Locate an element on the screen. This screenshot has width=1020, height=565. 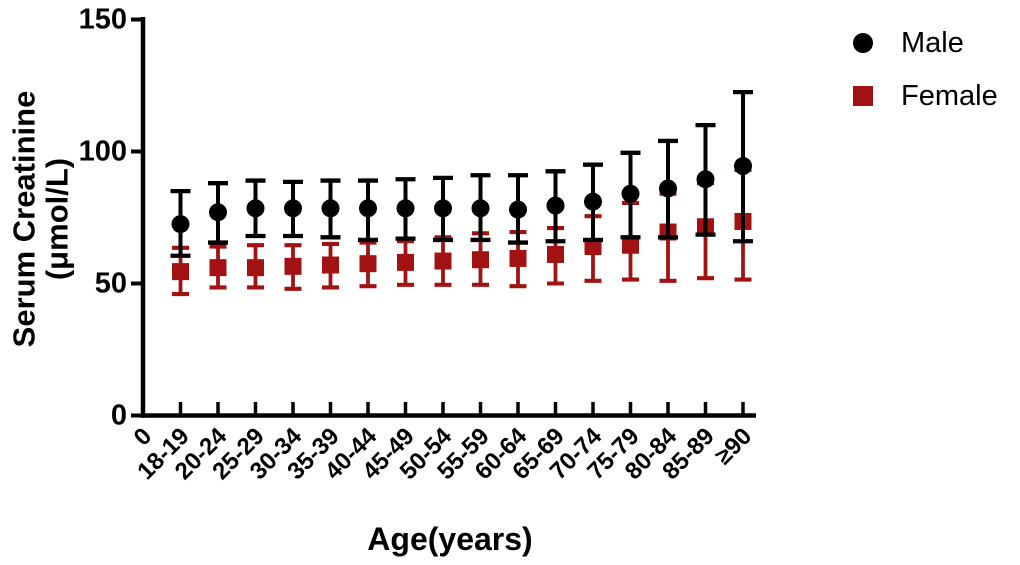
y-axis-title: Serum Creatinine (μmol/L) is located at coordinates (40, 219).